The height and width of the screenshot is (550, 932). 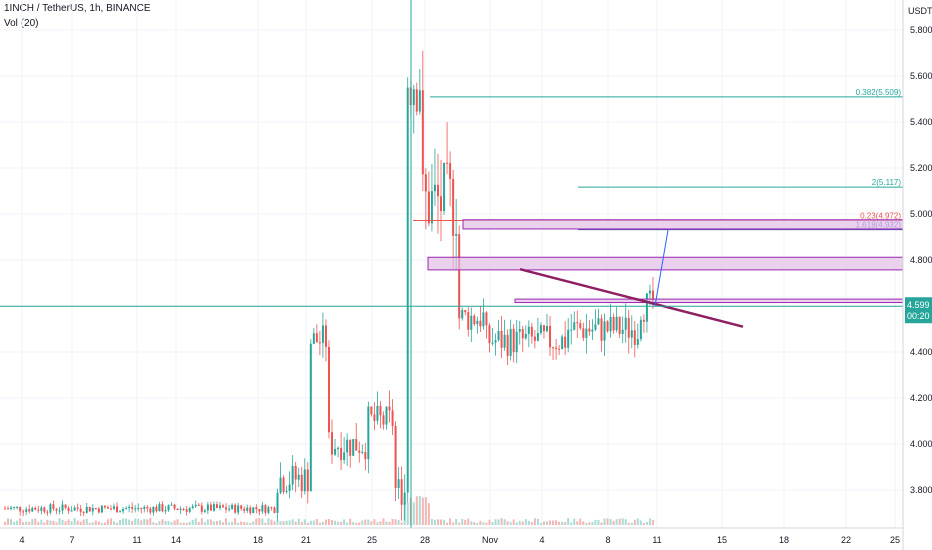 I want to click on time-tick-label: 18, so click(x=784, y=540).